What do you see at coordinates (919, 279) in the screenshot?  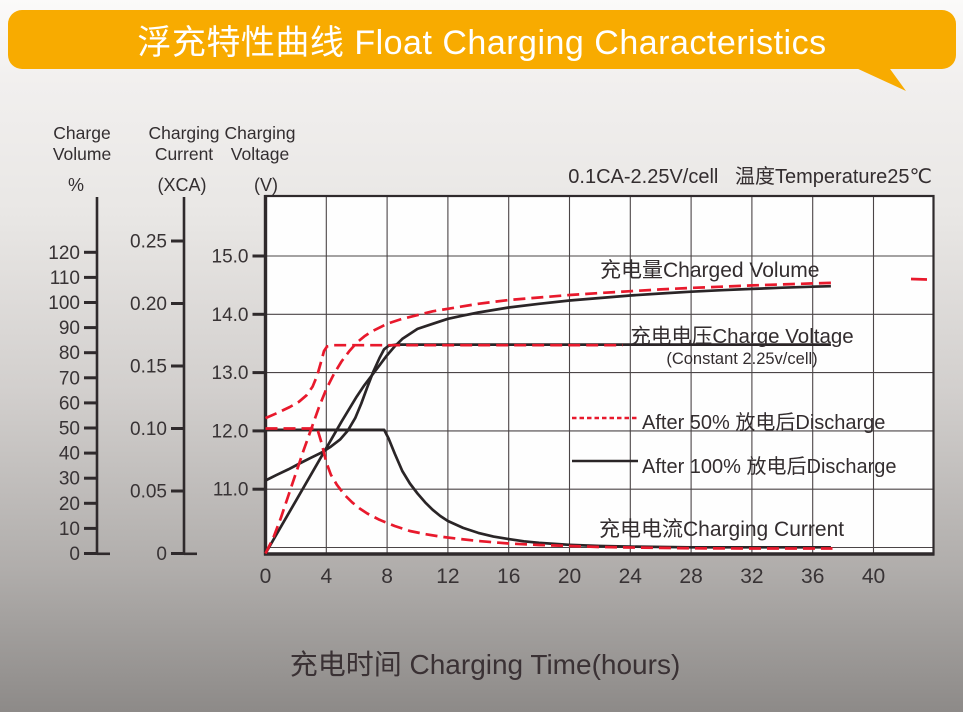 I see `stray-red-dash` at bounding box center [919, 279].